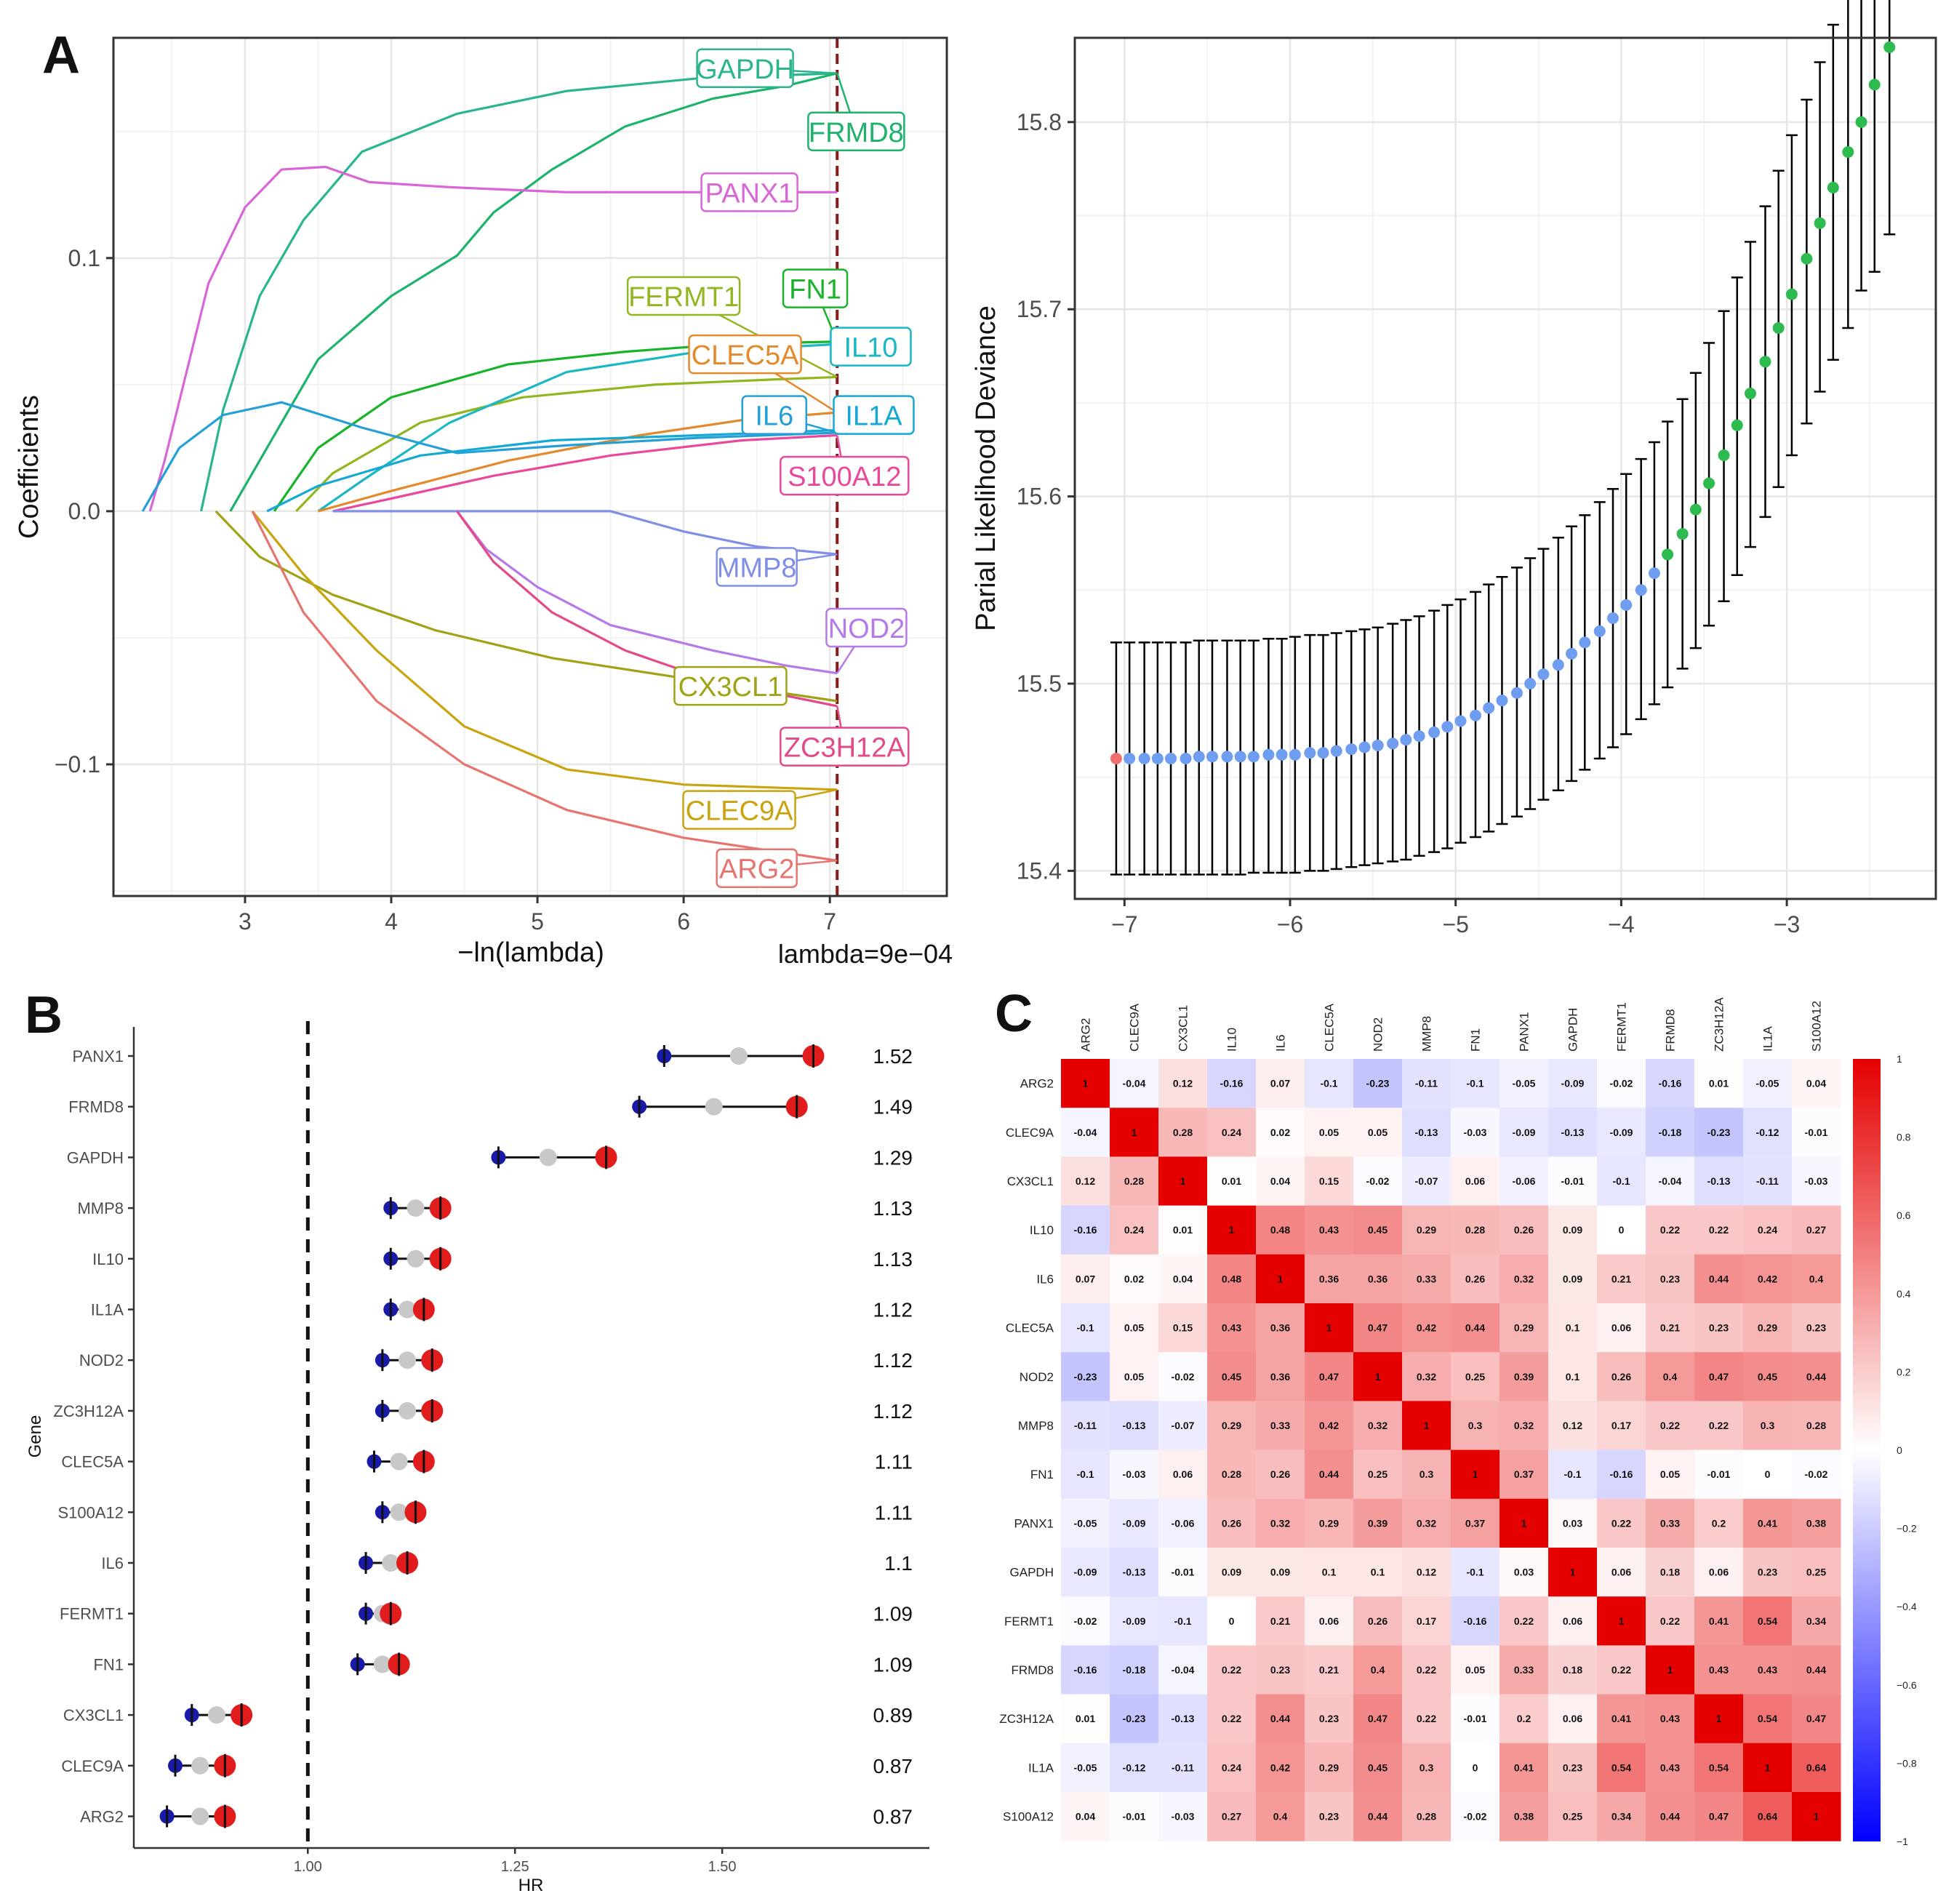 This screenshot has height=1904, width=1938. What do you see at coordinates (1670, 1523) in the screenshot?
I see `cell-value: 0.33` at bounding box center [1670, 1523].